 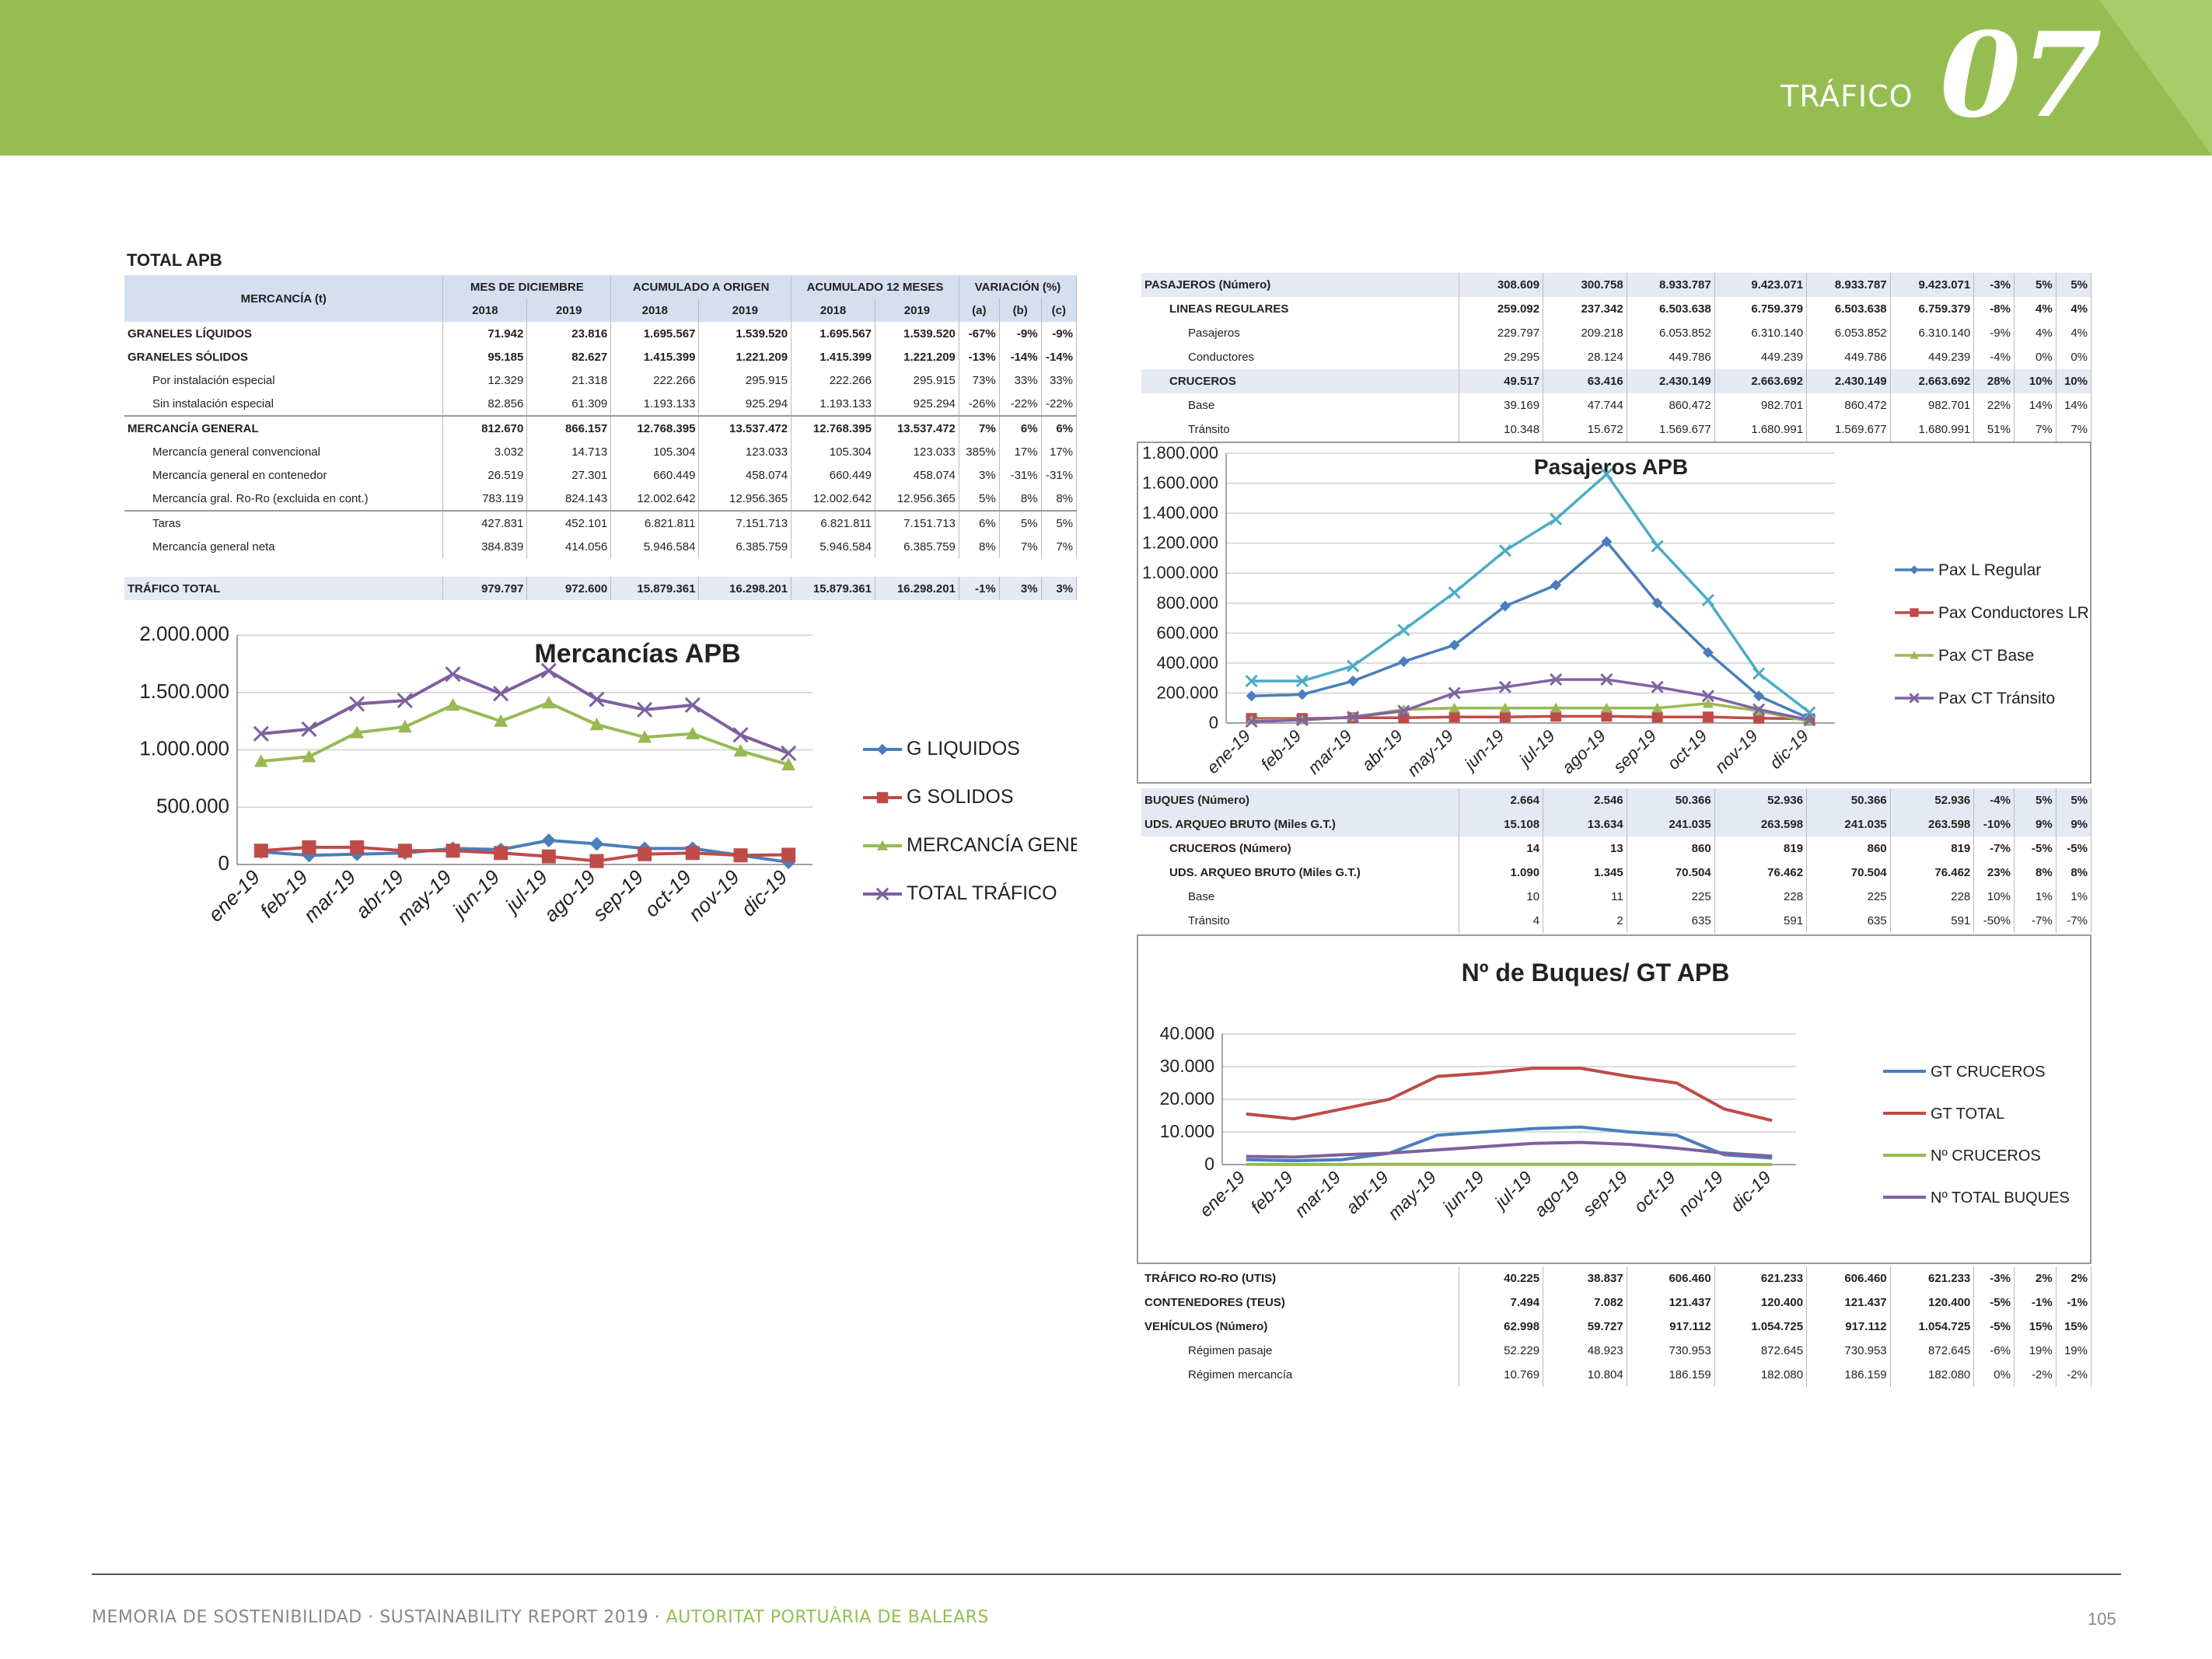 What do you see at coordinates (1932, 897) in the screenshot?
I see `cell-value: 228` at bounding box center [1932, 897].